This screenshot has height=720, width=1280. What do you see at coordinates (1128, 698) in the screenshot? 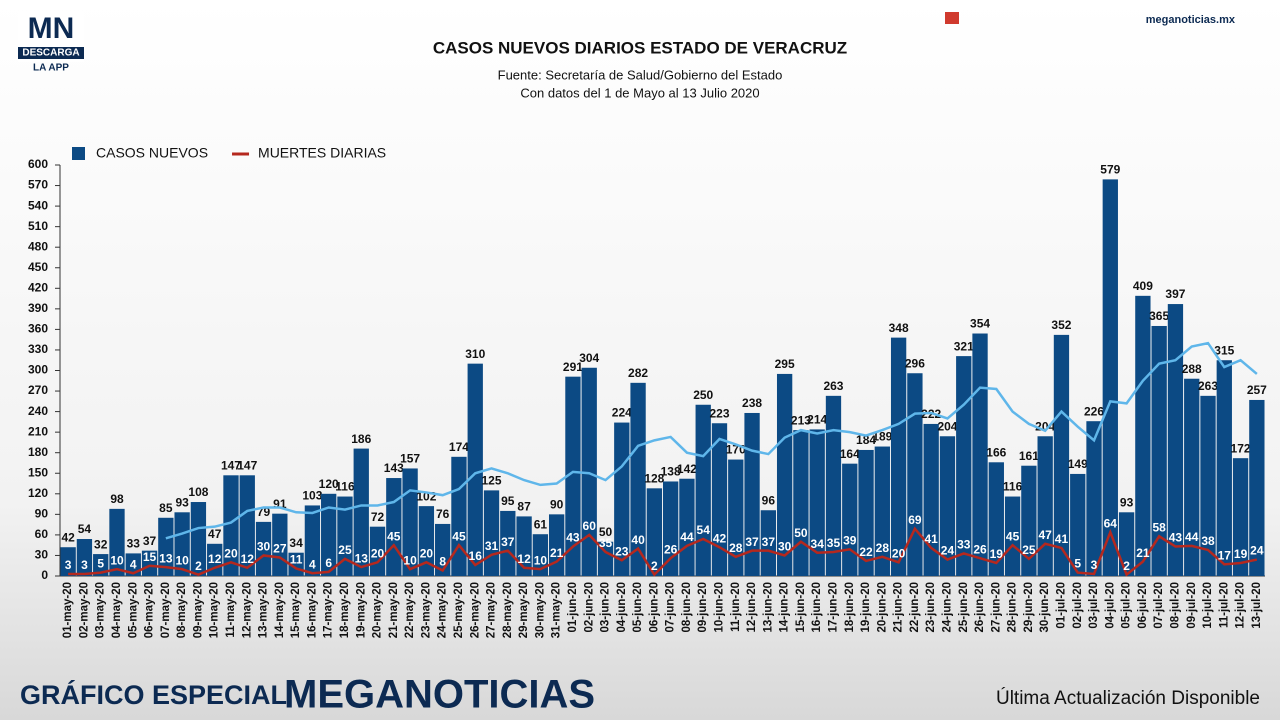
I see `footer-right: Última Actualización Disponible` at bounding box center [1128, 698].